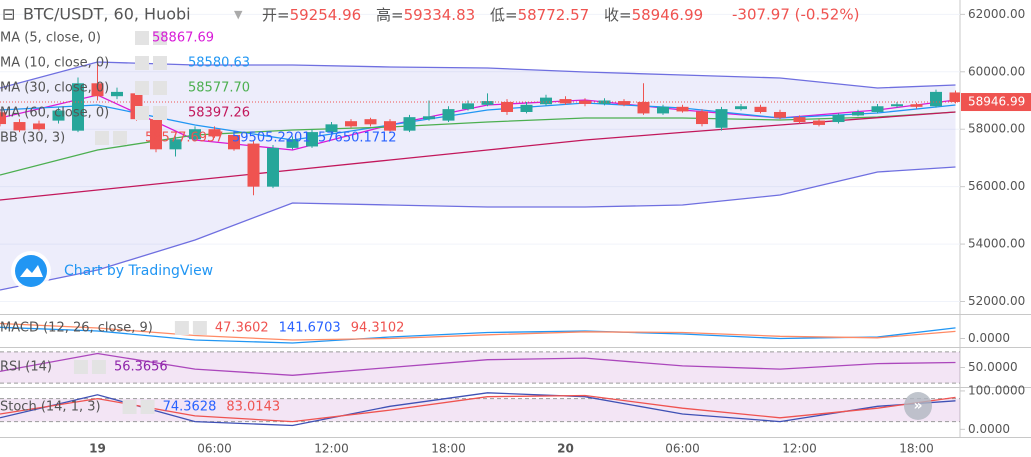  I want to click on y-tick-label: 62000.00, so click(996, 14).